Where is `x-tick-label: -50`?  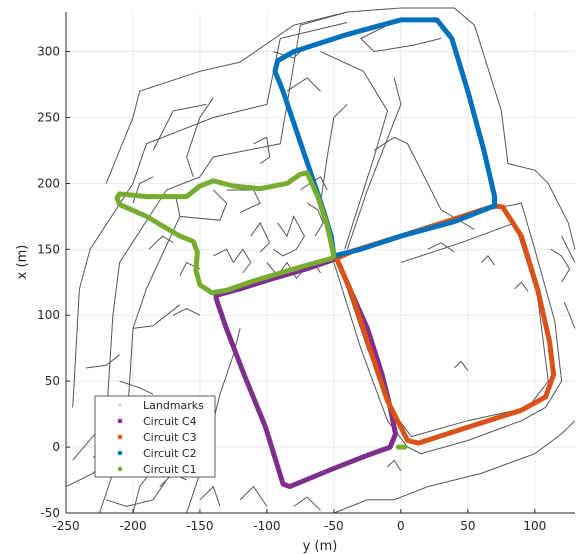
x-tick-label: -50 is located at coordinates (334, 526).